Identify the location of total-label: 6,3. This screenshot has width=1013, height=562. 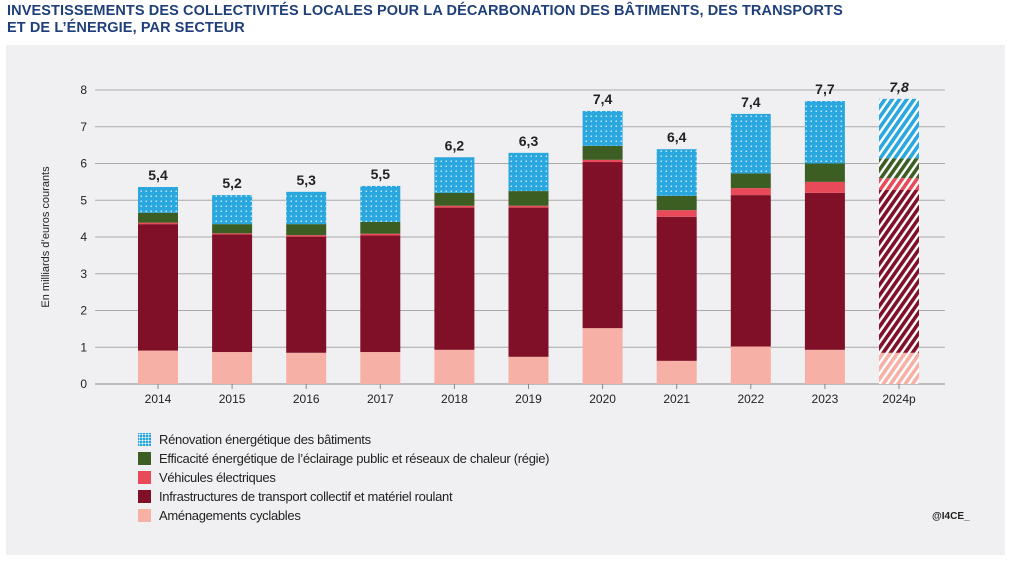
(529, 141).